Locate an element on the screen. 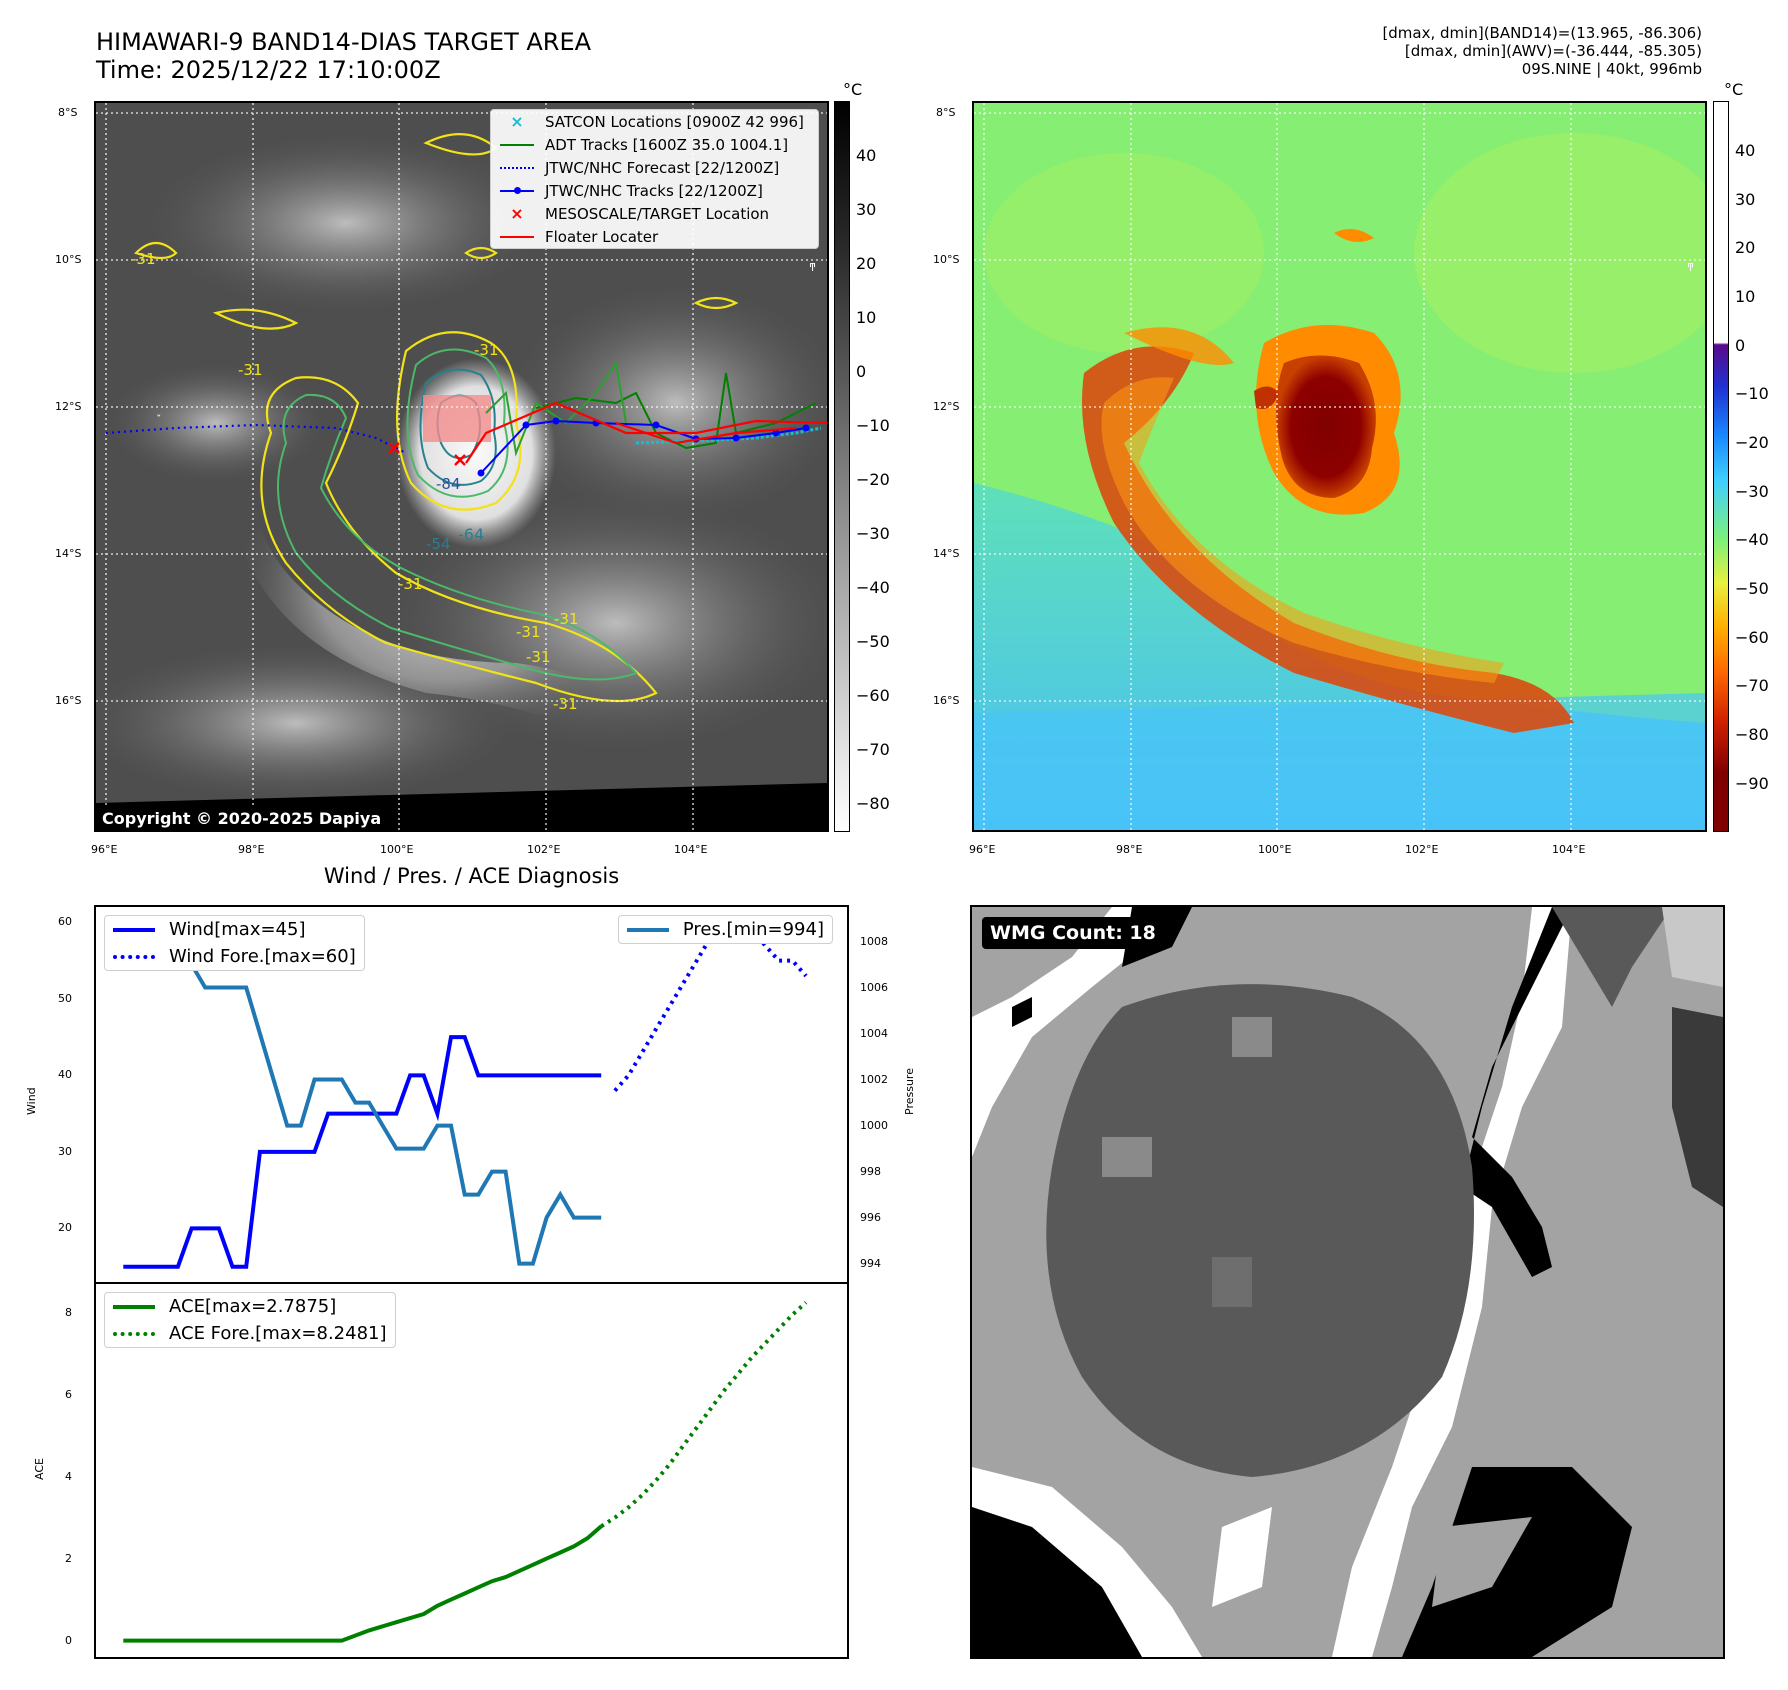 The width and height of the screenshot is (1788, 1690). lat-label: 12°S is located at coordinates (946, 406).